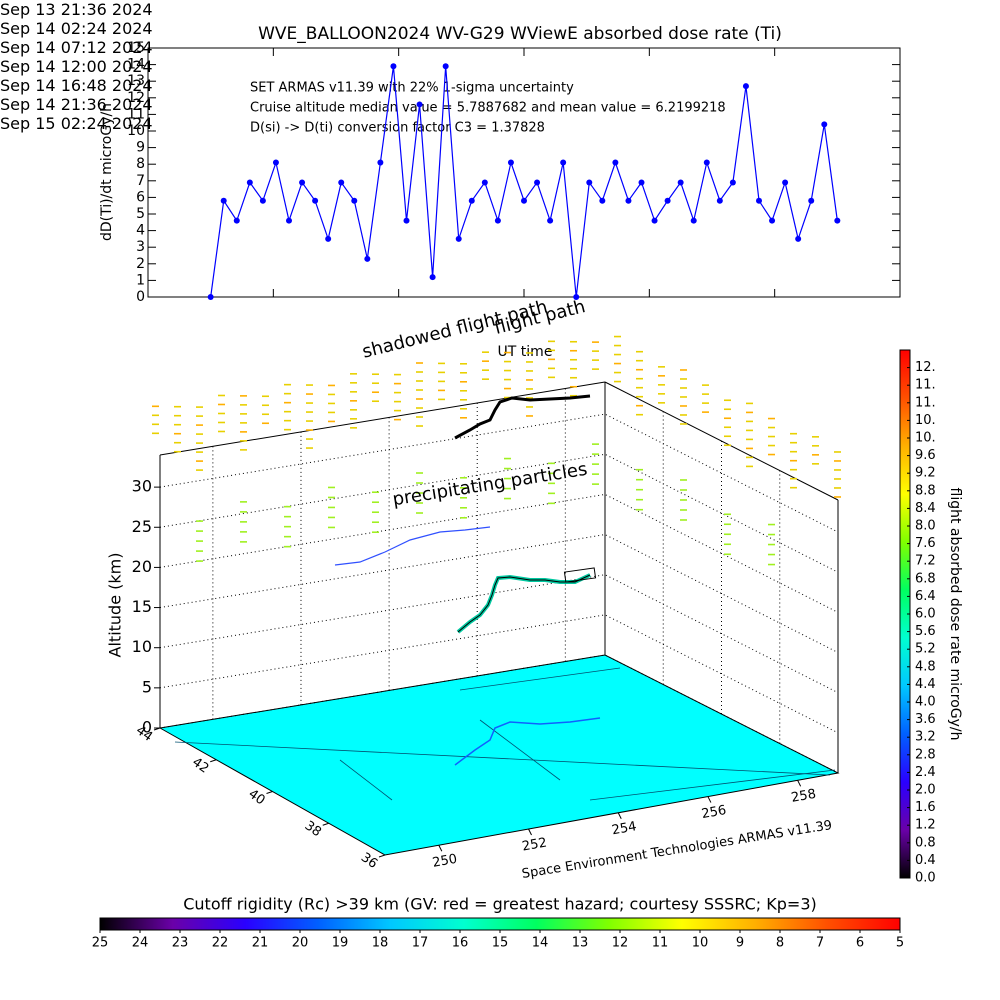 Image resolution: width=1000 pixels, height=1000 pixels. I want to click on colorbar-tick-label: 12., so click(925, 367).